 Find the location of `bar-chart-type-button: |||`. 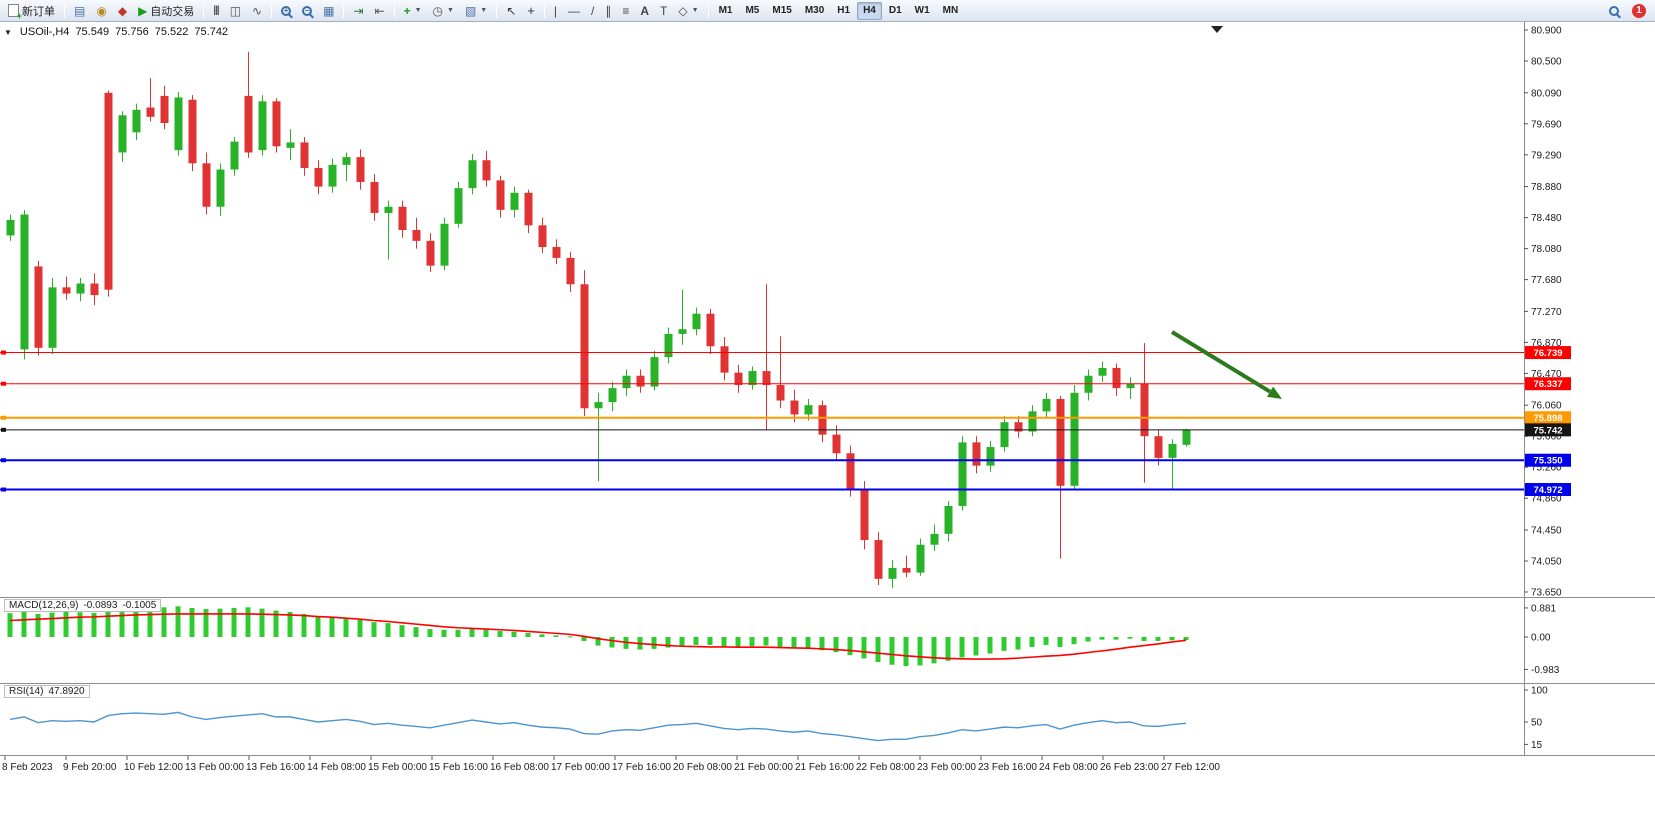

bar-chart-type-button: ||| is located at coordinates (215, 11).